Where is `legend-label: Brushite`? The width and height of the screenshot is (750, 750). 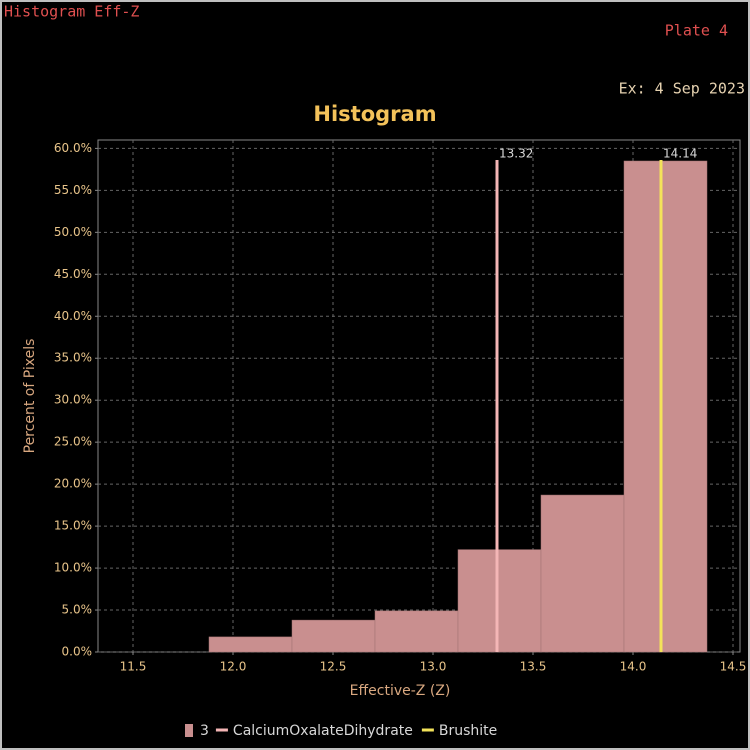 legend-label: Brushite is located at coordinates (468, 731).